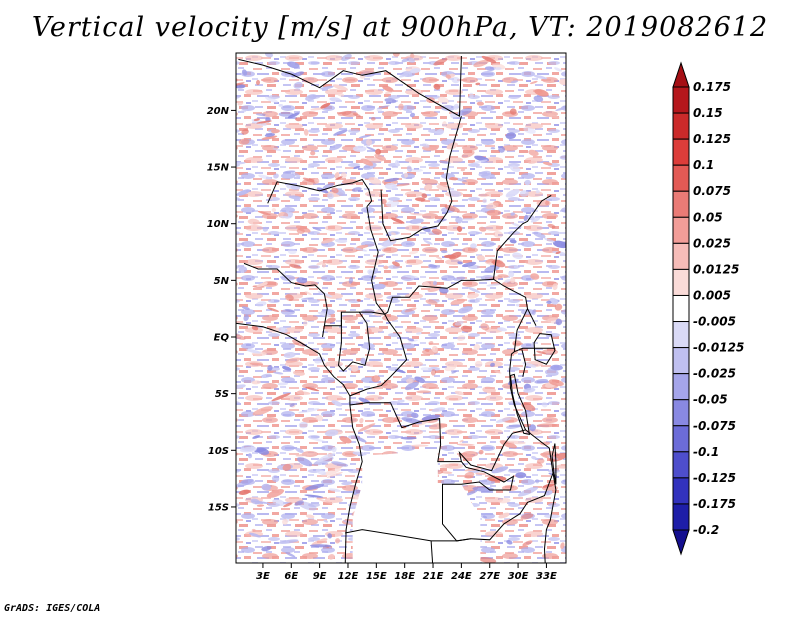  I want to click on lat-tick-label: 10S, so click(218, 451).